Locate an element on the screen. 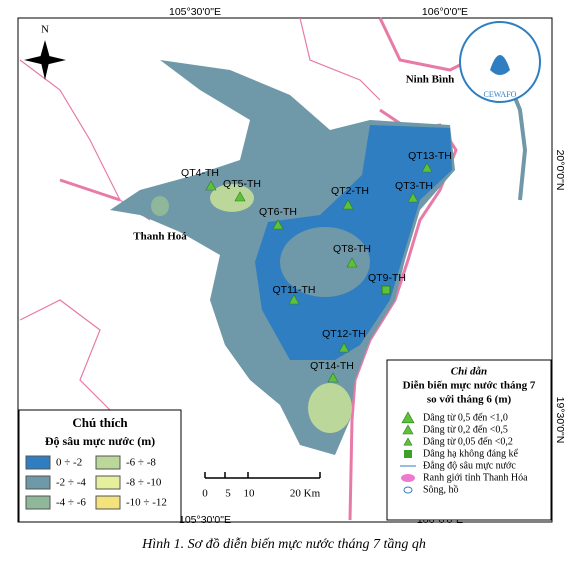  compass: N is located at coordinates (45, 52).